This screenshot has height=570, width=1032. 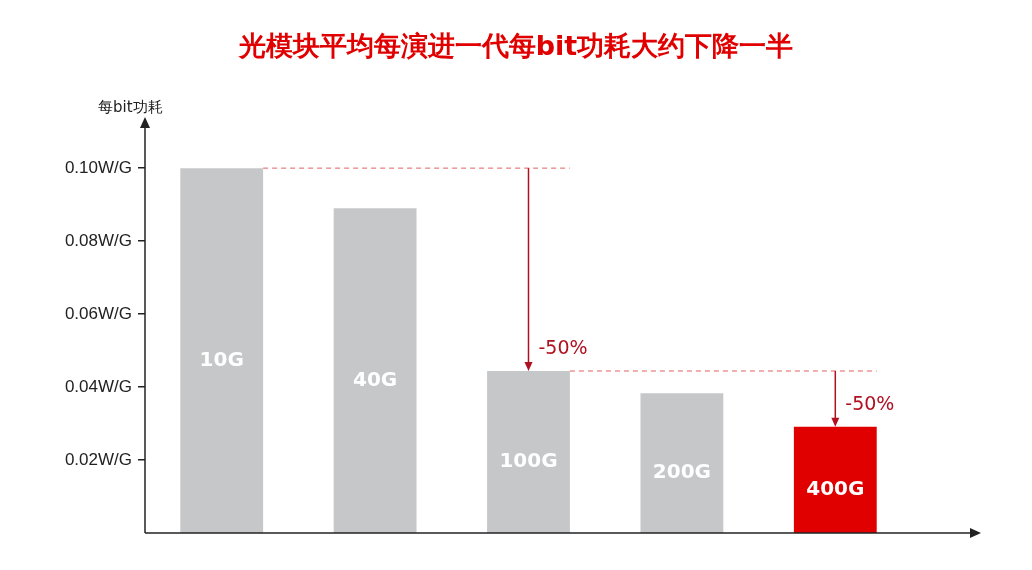 I want to click on chart-title: 光模块平均每演进一代每bit功耗大约下降一半, so click(x=516, y=46).